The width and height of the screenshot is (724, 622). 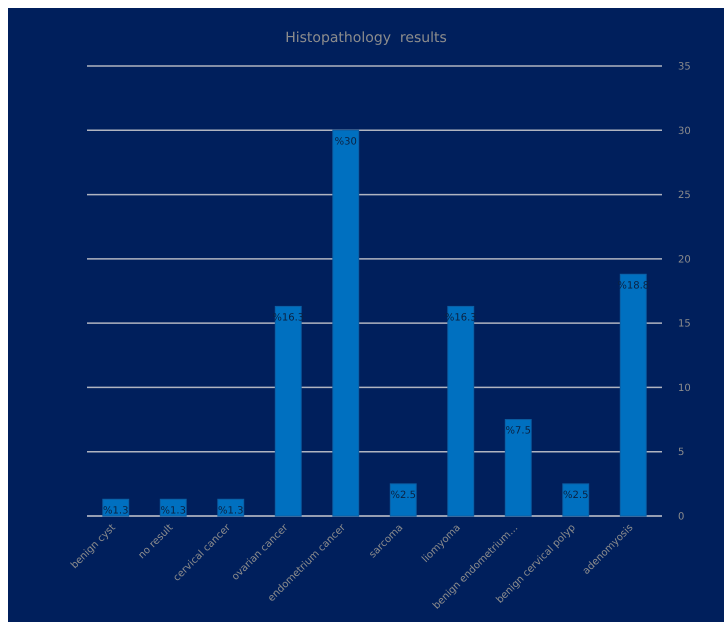 What do you see at coordinates (681, 517) in the screenshot?
I see `y-tick-label: 0` at bounding box center [681, 517].